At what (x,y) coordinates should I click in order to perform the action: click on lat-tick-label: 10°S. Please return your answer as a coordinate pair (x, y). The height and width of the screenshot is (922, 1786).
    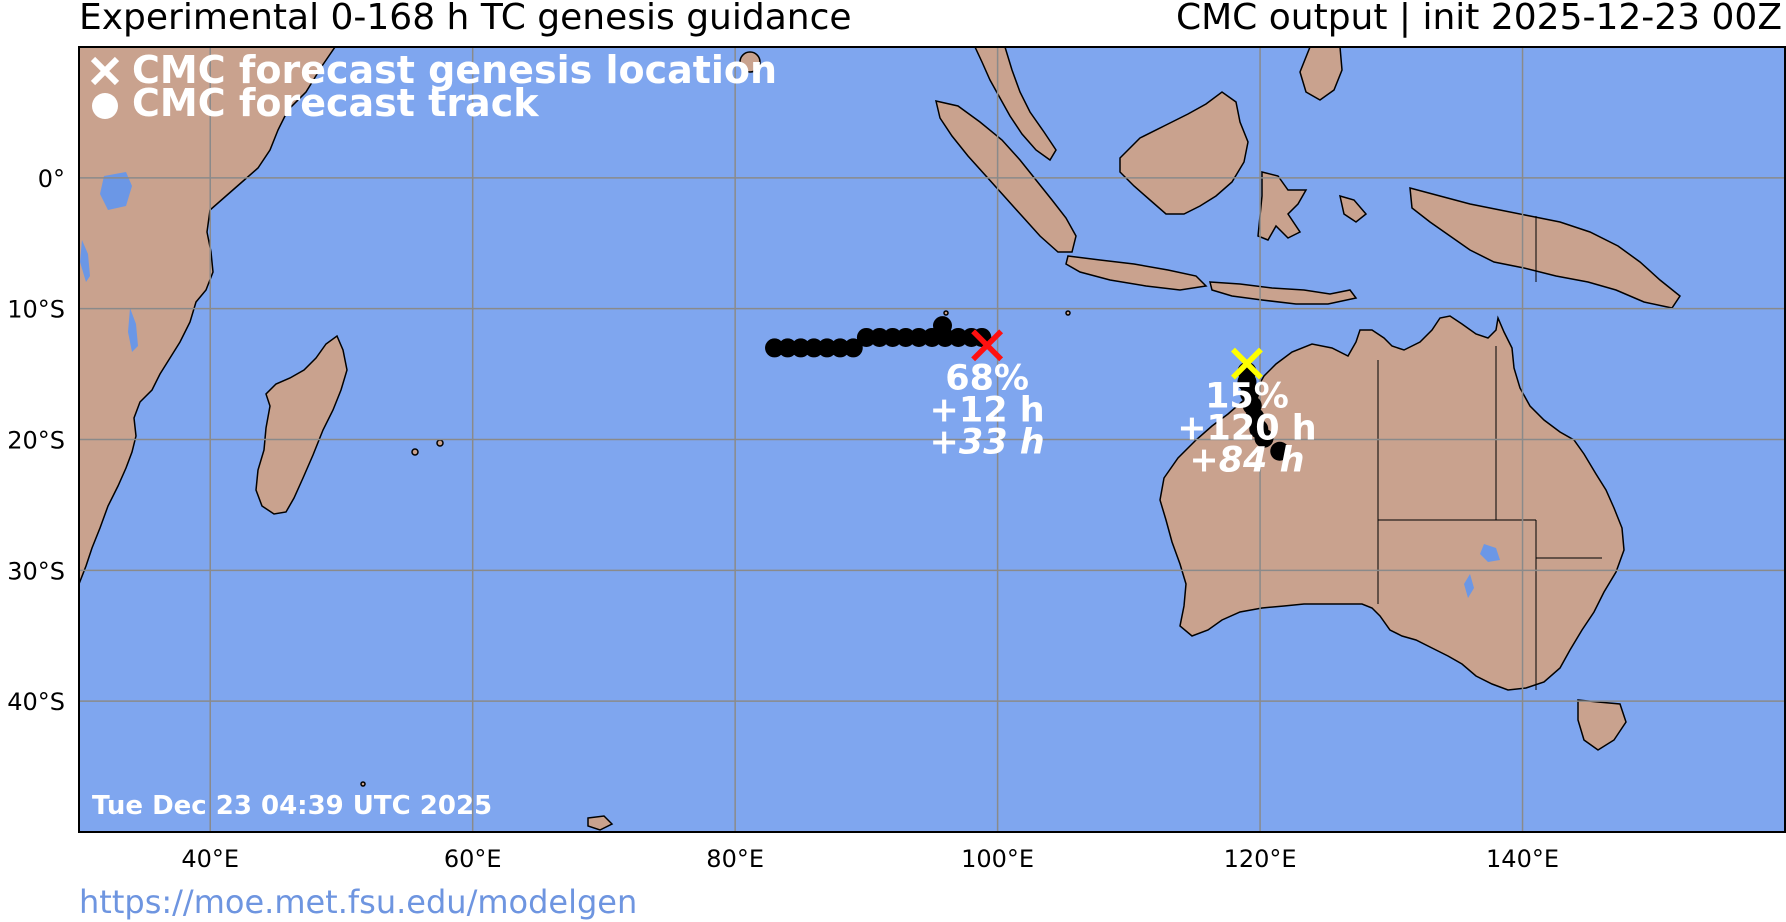
    Looking at the image, I should click on (36, 310).